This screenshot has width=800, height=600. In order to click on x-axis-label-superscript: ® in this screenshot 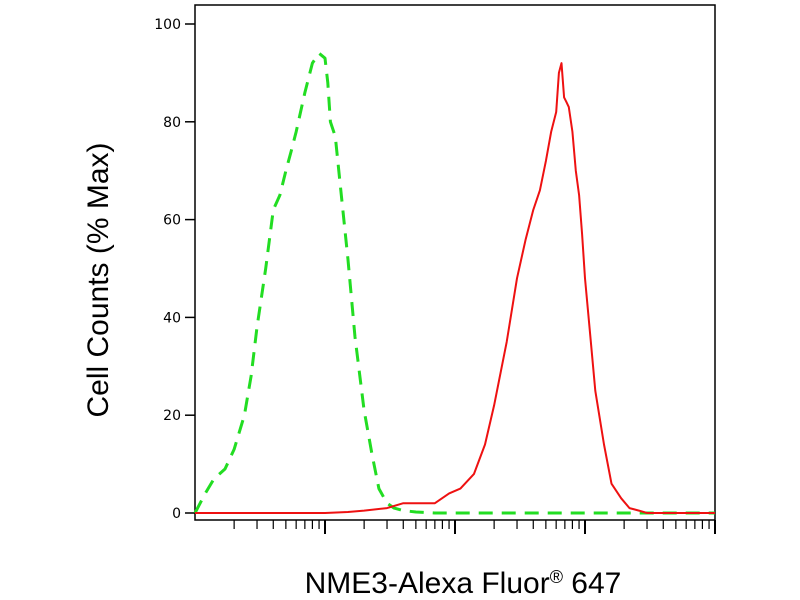, I will do `click(556, 577)`.